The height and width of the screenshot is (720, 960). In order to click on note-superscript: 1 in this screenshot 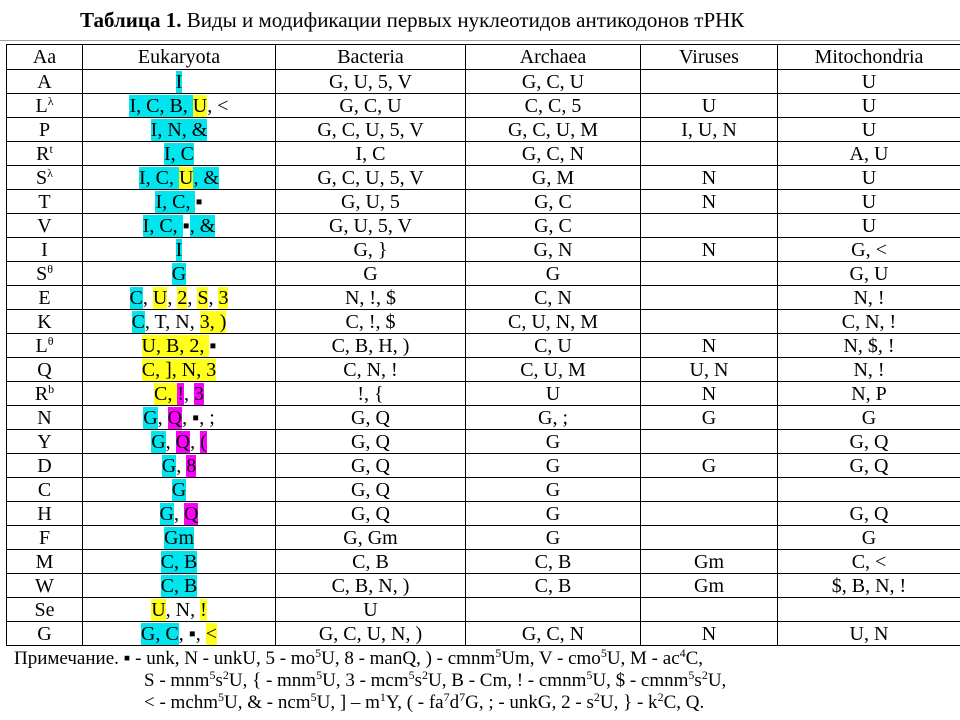, I will do `click(382, 697)`.